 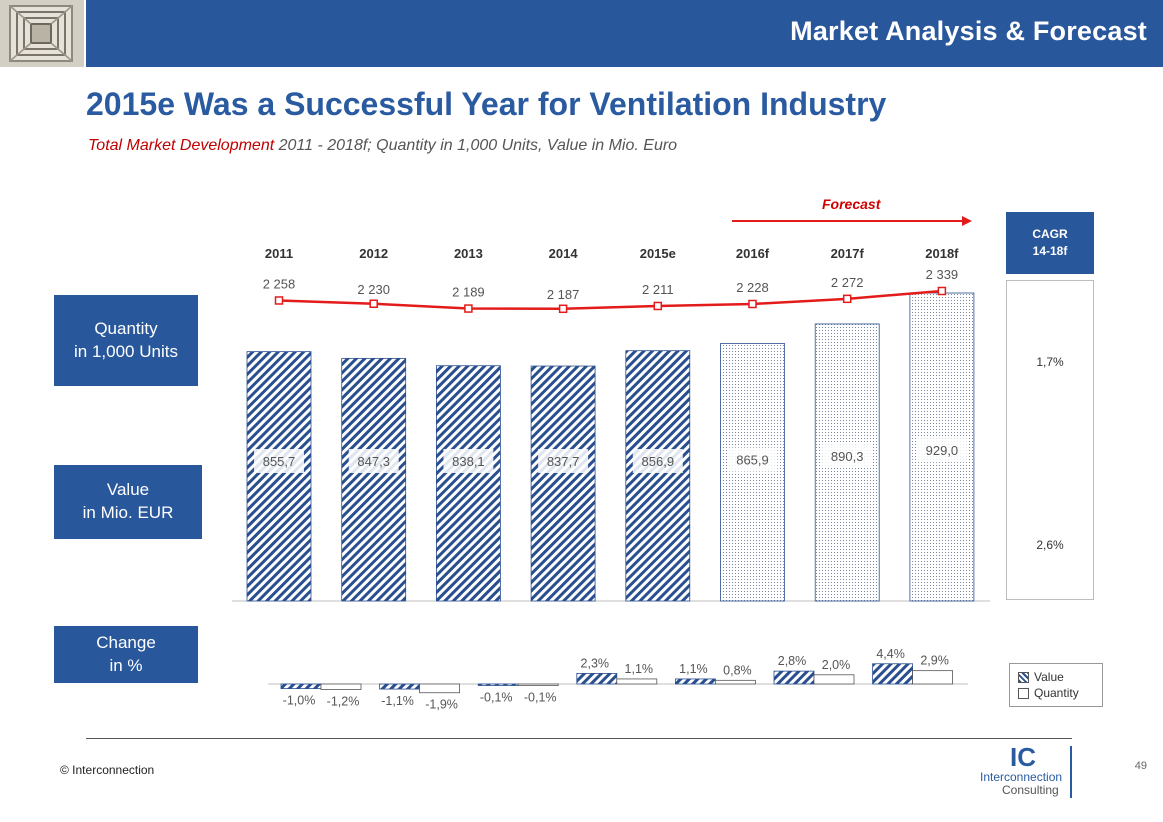 What do you see at coordinates (942, 291) in the screenshot?
I see `quantity-marker-2018f` at bounding box center [942, 291].